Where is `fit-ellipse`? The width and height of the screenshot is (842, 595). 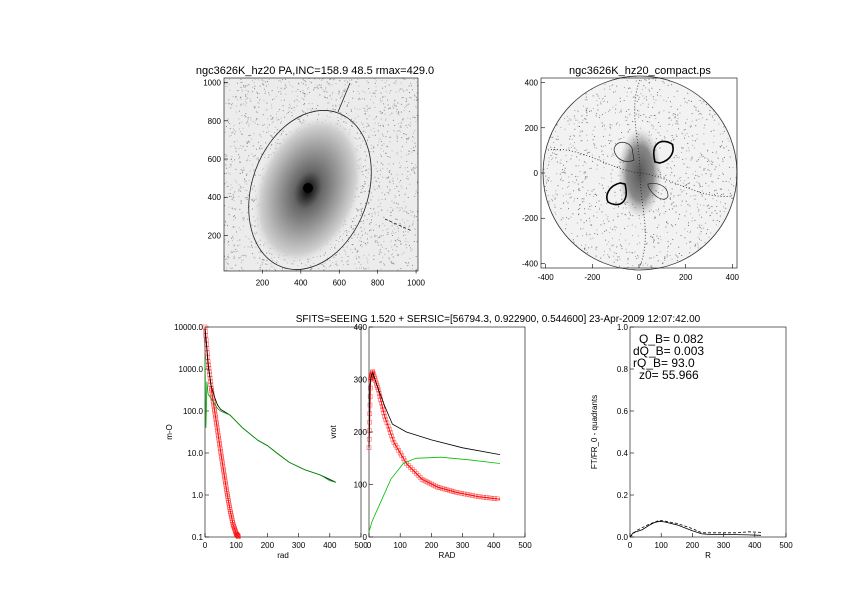 fit-ellipse is located at coordinates (310, 190).